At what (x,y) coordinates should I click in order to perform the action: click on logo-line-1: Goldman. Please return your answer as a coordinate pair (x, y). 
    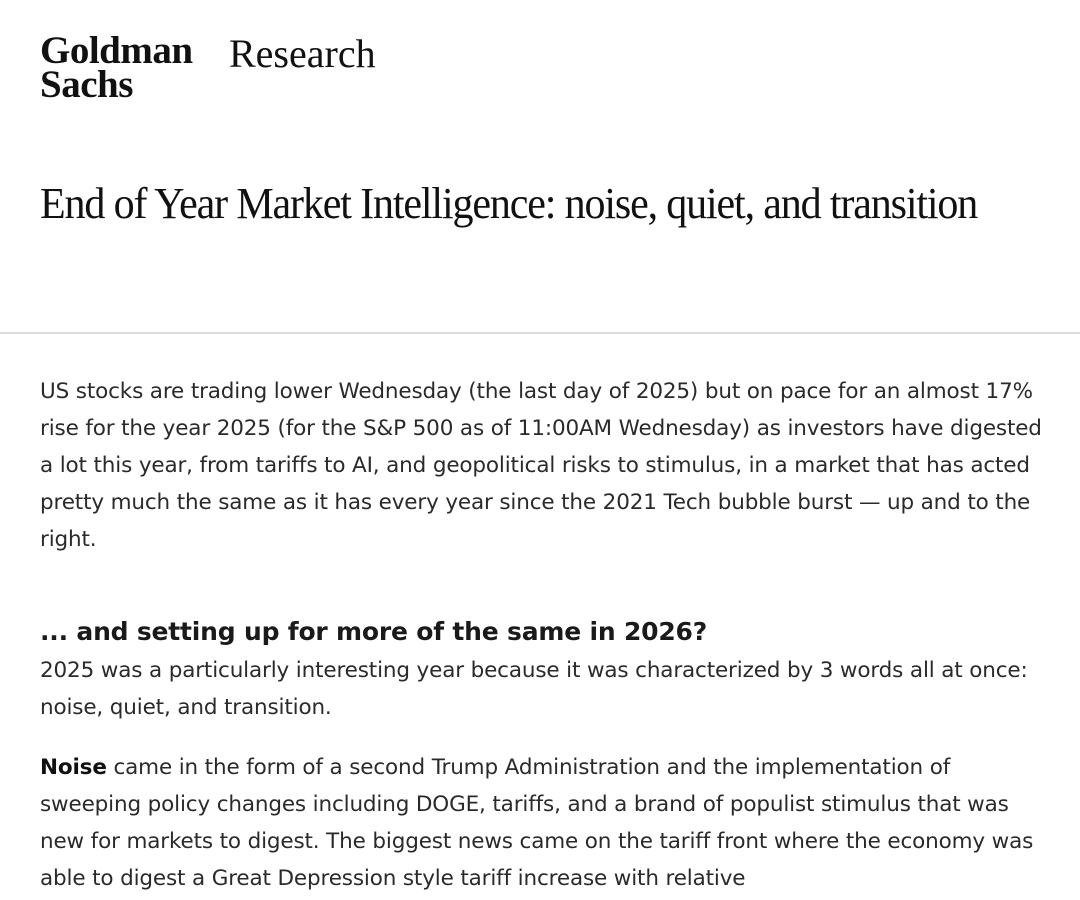
    Looking at the image, I should click on (116, 50).